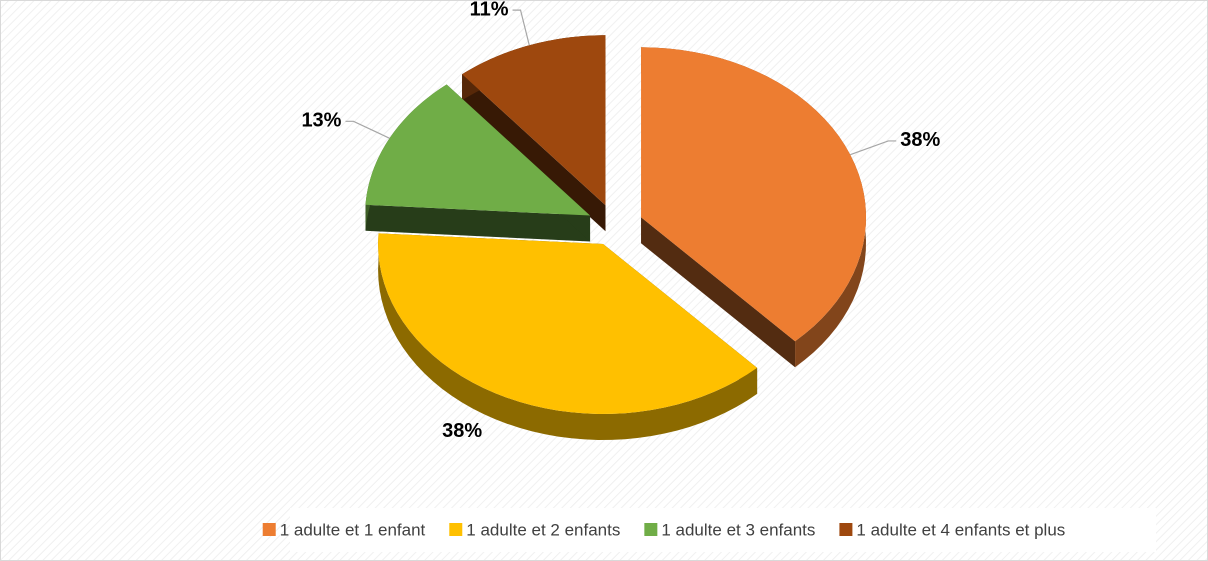  Describe the element at coordinates (321, 121) in the screenshot. I see `data-label: 13%` at that location.